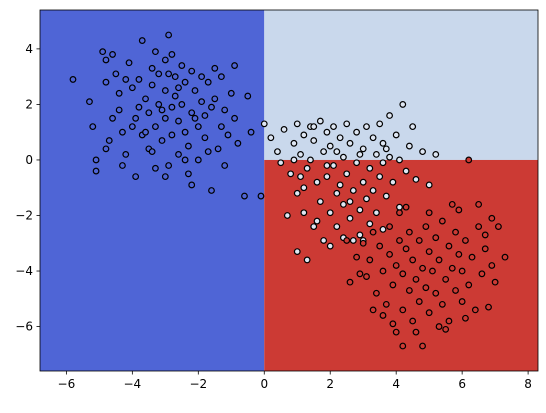 The image size is (546, 413). What do you see at coordinates (330, 384) in the screenshot?
I see `x-tick-label: 2` at bounding box center [330, 384].